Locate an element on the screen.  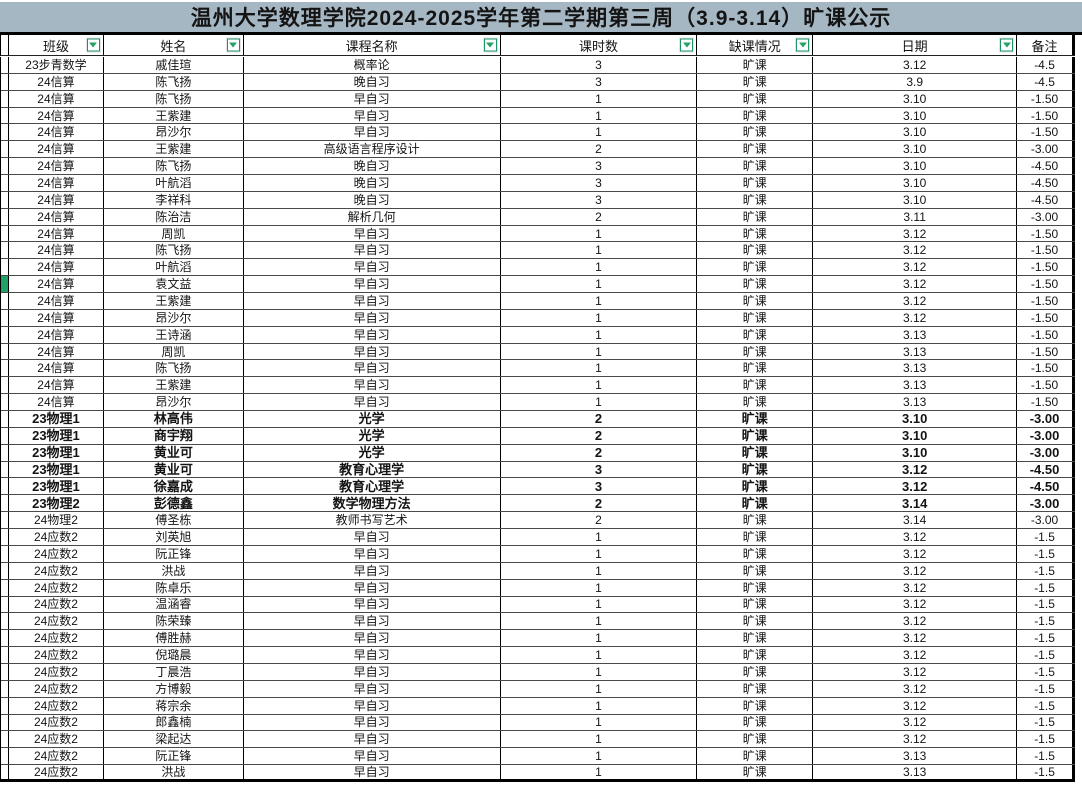
cell-name: 黄业可 is located at coordinates (174, 452).